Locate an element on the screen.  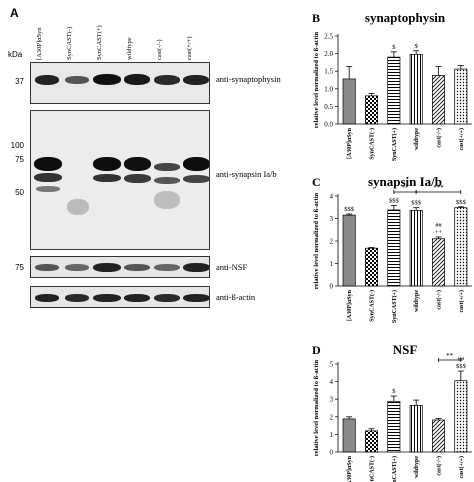
y-tick-label: 1.0 is located at coordinates (328, 89).